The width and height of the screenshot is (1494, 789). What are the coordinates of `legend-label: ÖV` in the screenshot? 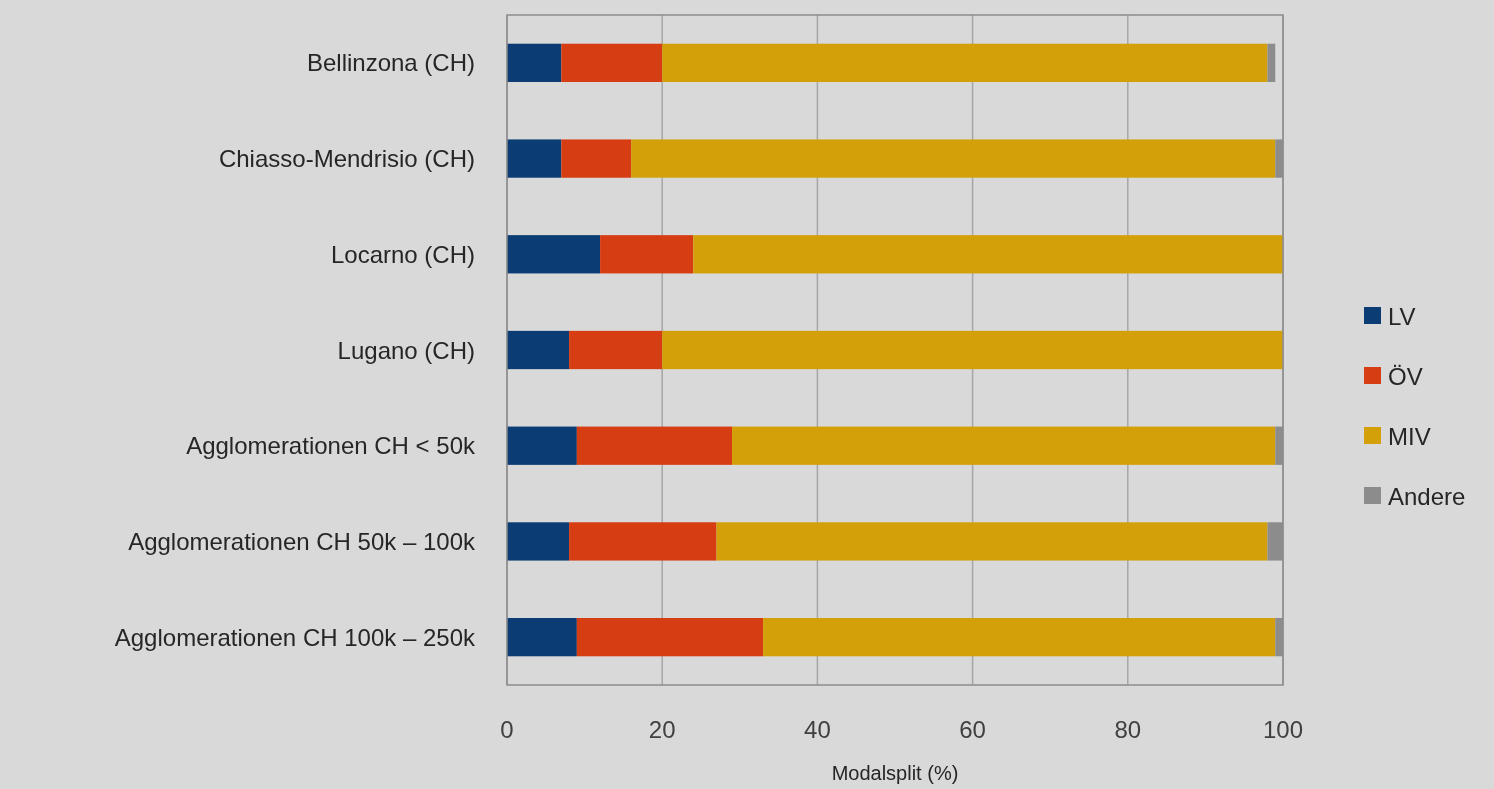 It's located at (1405, 376).